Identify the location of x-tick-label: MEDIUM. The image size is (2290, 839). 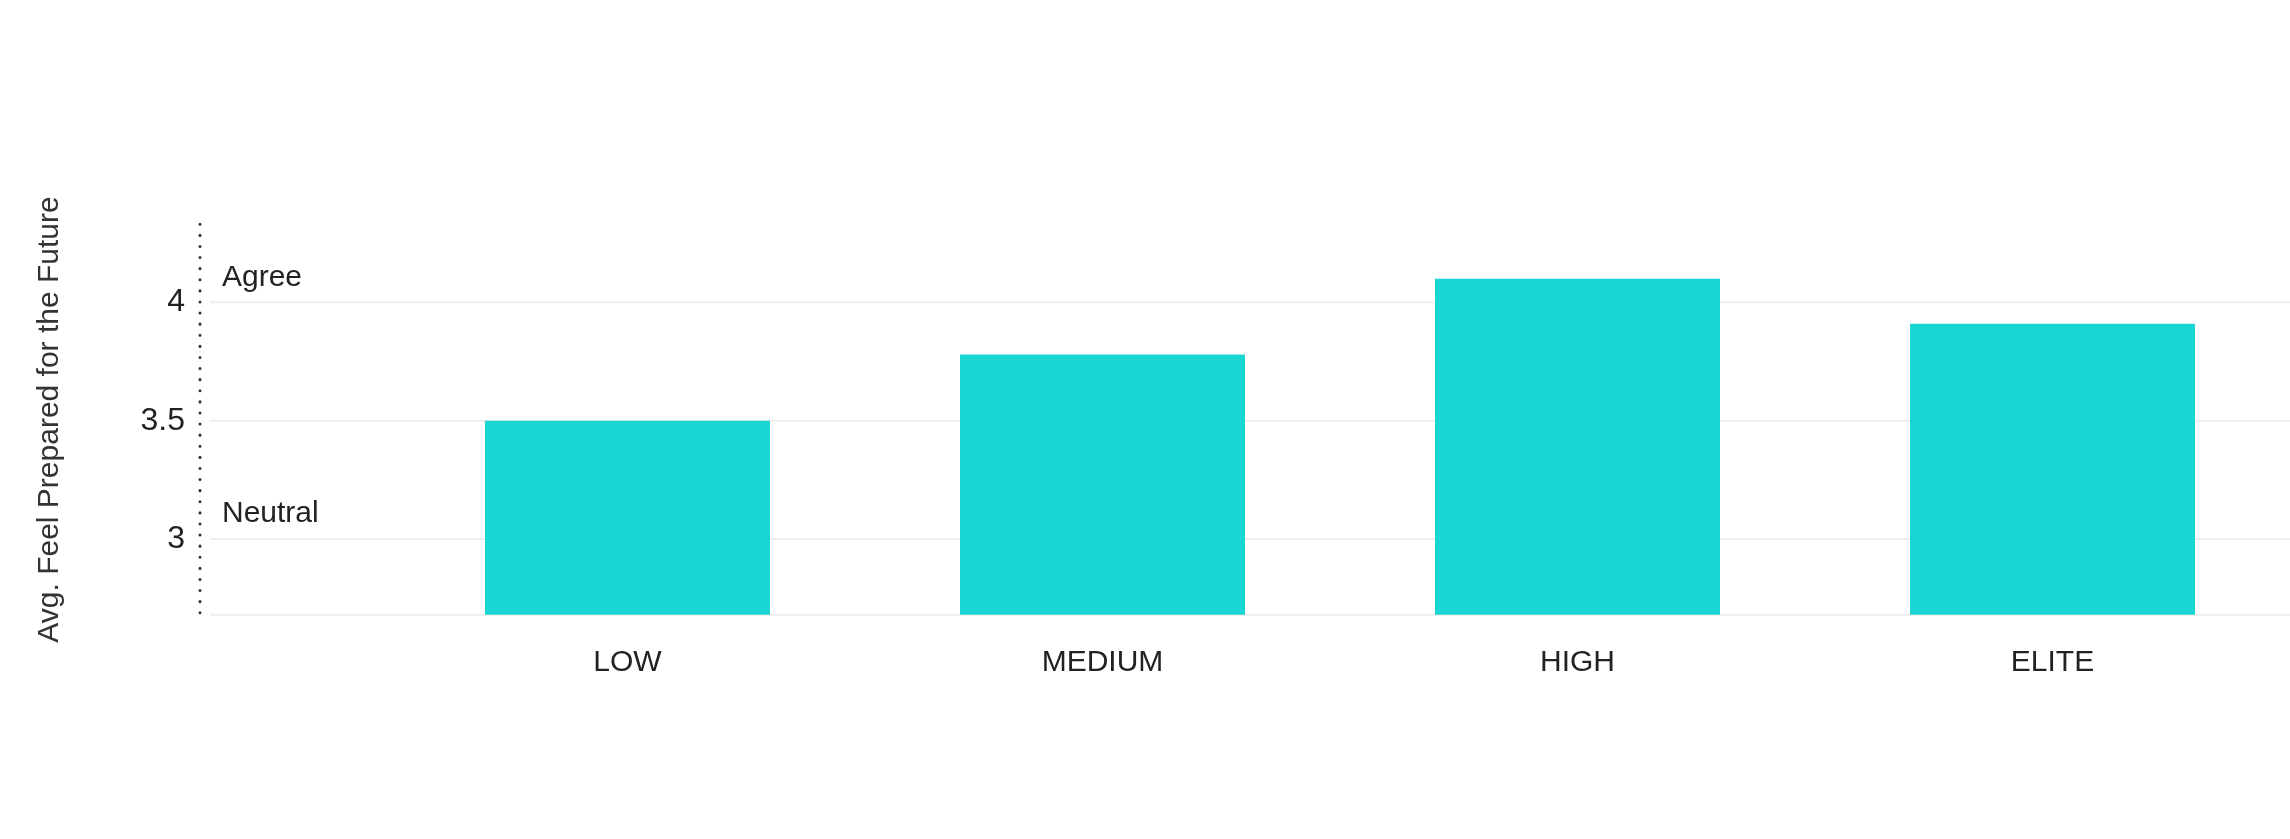
(1102, 661).